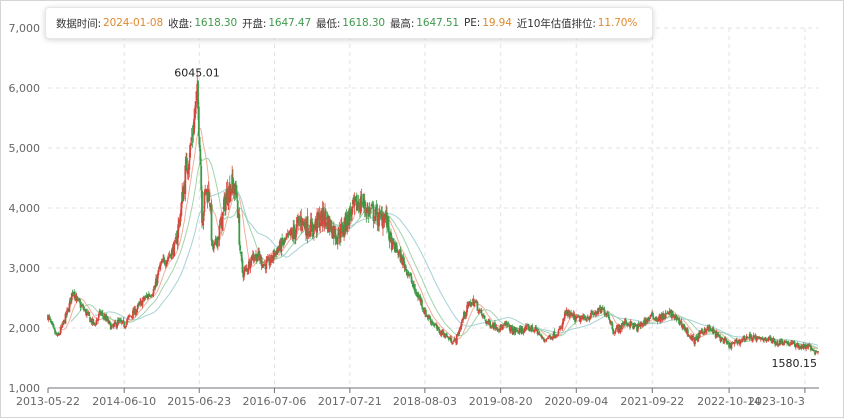  I want to click on tooltip-value: 1647.51, so click(438, 23).